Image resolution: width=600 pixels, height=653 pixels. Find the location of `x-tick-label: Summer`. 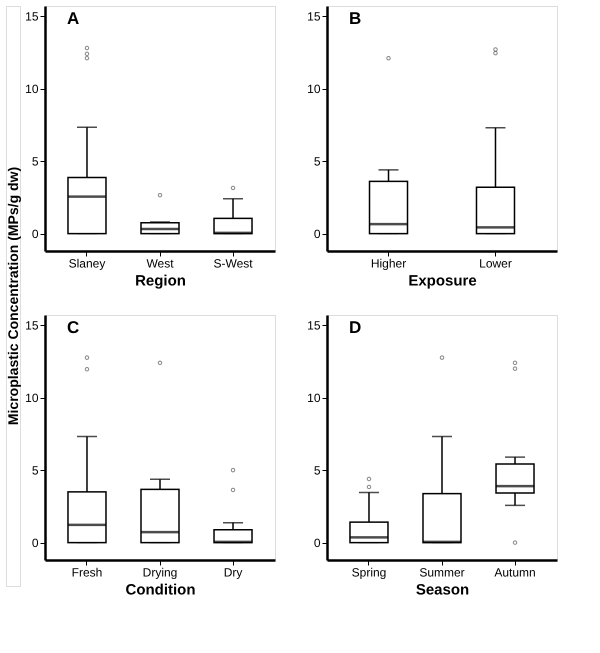

x-tick-label: Summer is located at coordinates (442, 573).